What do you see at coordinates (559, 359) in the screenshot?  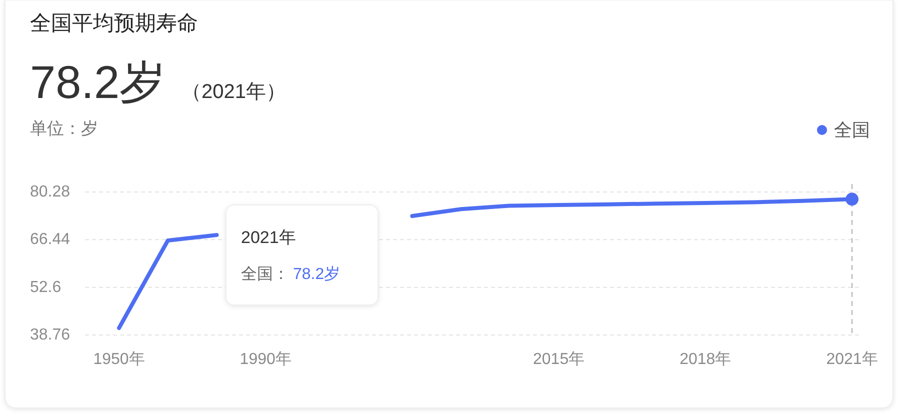 I see `x-tick-label: 2015年` at bounding box center [559, 359].